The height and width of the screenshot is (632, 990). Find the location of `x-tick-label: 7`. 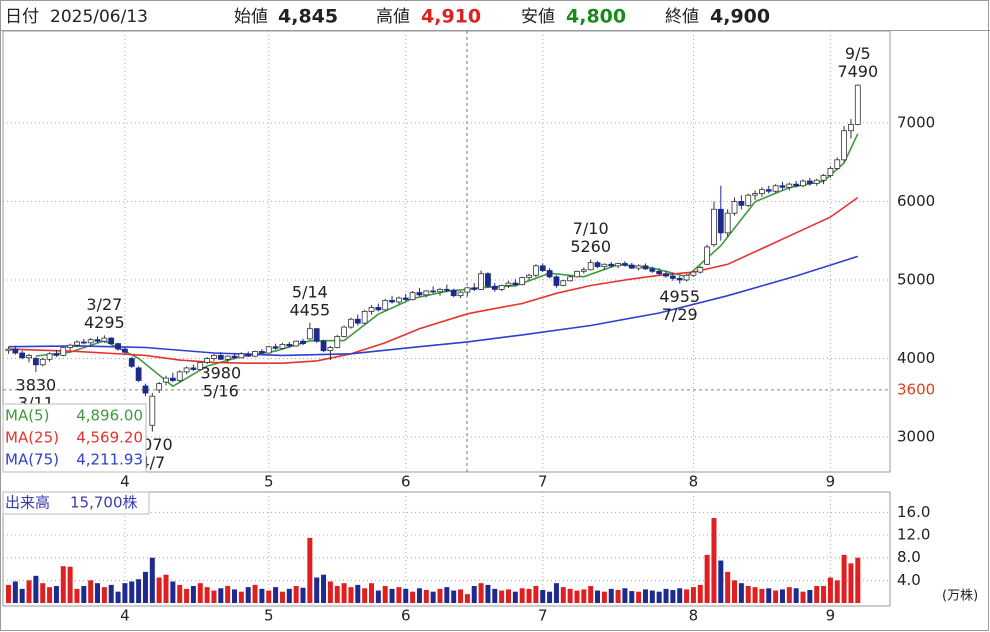

x-tick-label: 7 is located at coordinates (543, 482).